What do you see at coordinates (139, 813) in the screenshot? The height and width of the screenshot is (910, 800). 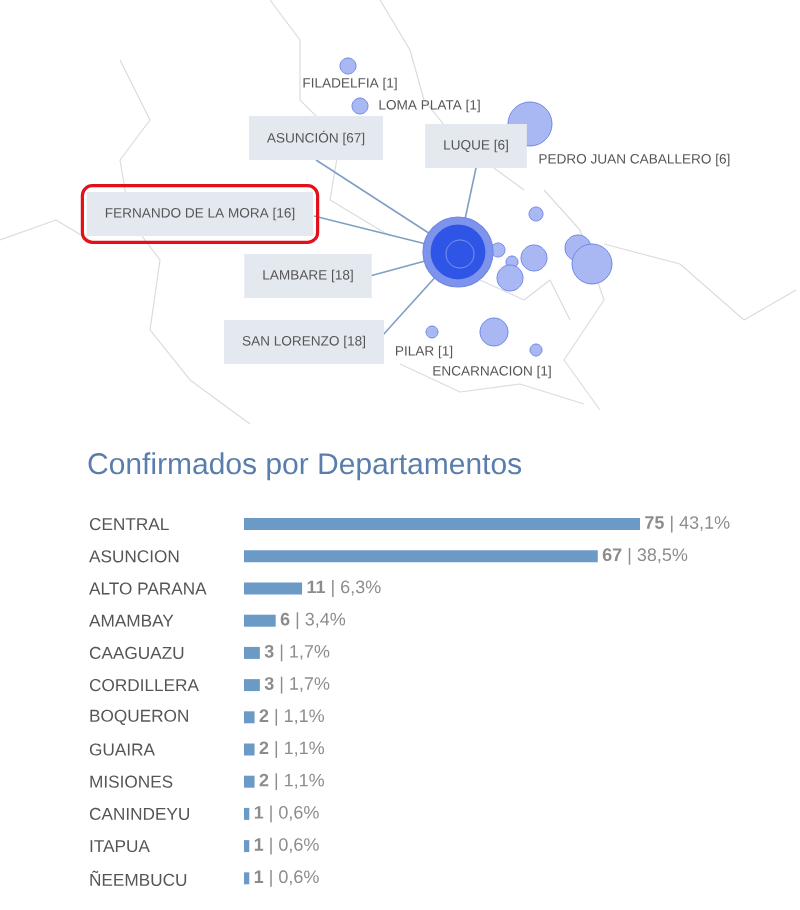 I see `y-tick-label: CANINDEYU` at bounding box center [139, 813].